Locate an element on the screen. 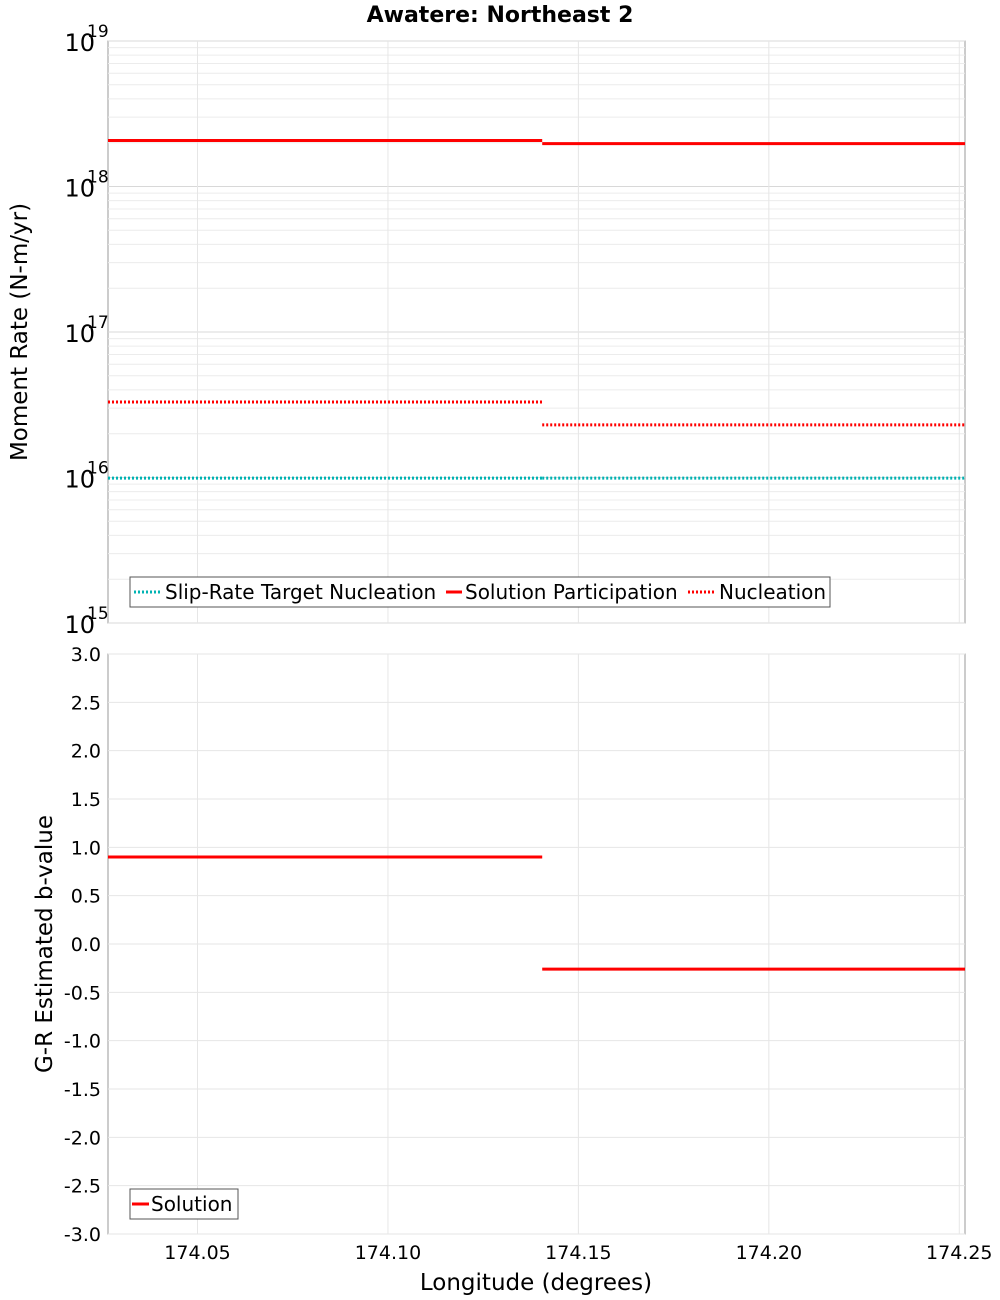 Image resolution: width=1000 pixels, height=1300 pixels. chart-title: Awatere: Northeast 2 is located at coordinates (500, 15).